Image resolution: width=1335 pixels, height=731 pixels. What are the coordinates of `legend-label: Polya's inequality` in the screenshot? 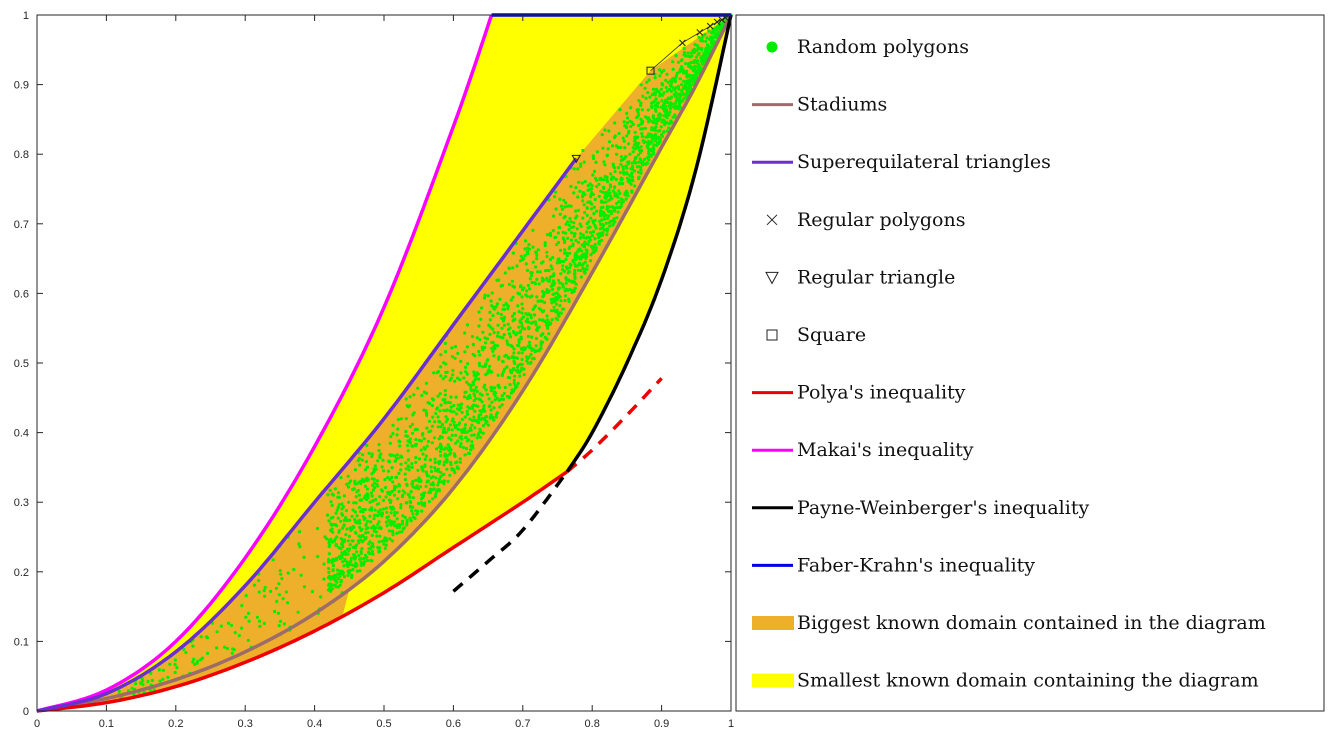 It's located at (881, 393).